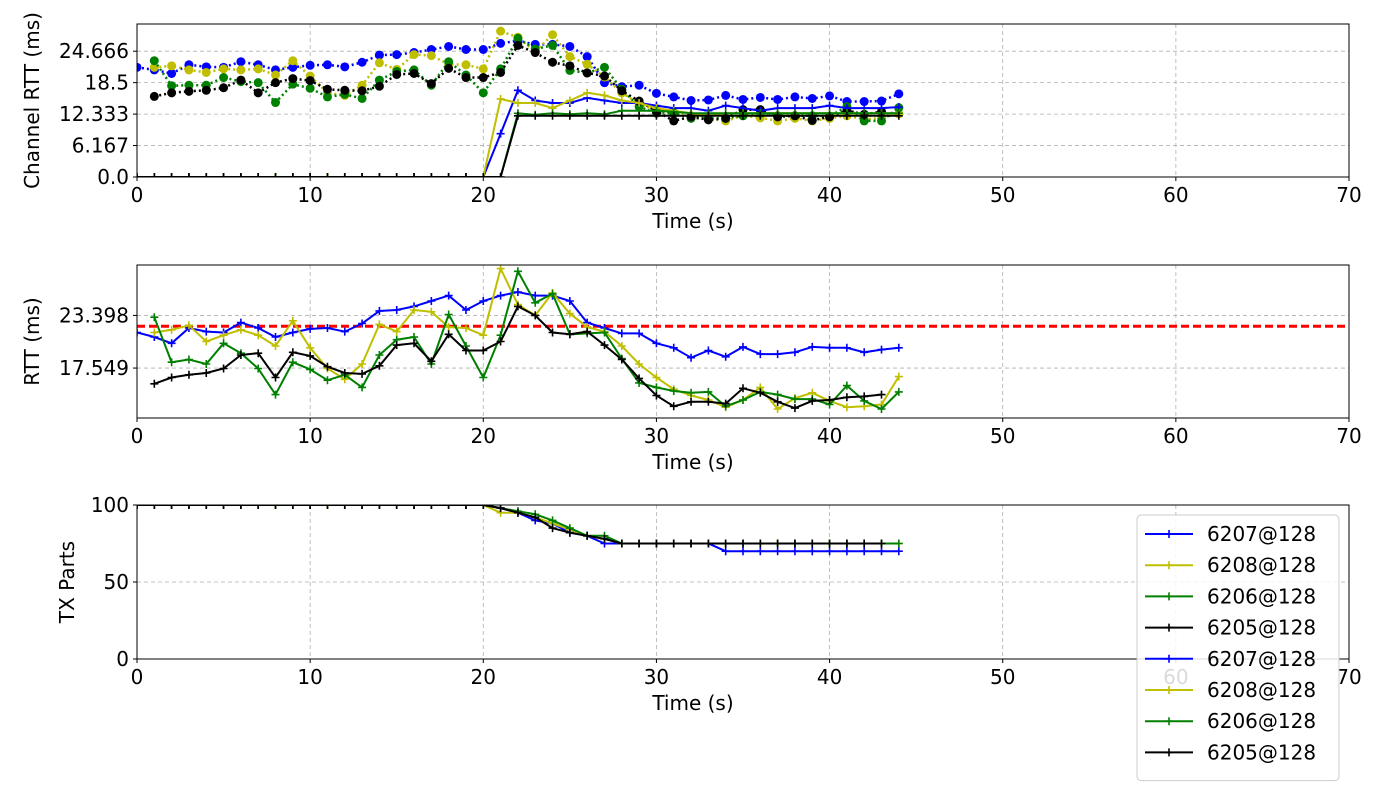 This screenshot has height=796, width=1387. I want to click on y-tick-label: 0, so click(122, 659).